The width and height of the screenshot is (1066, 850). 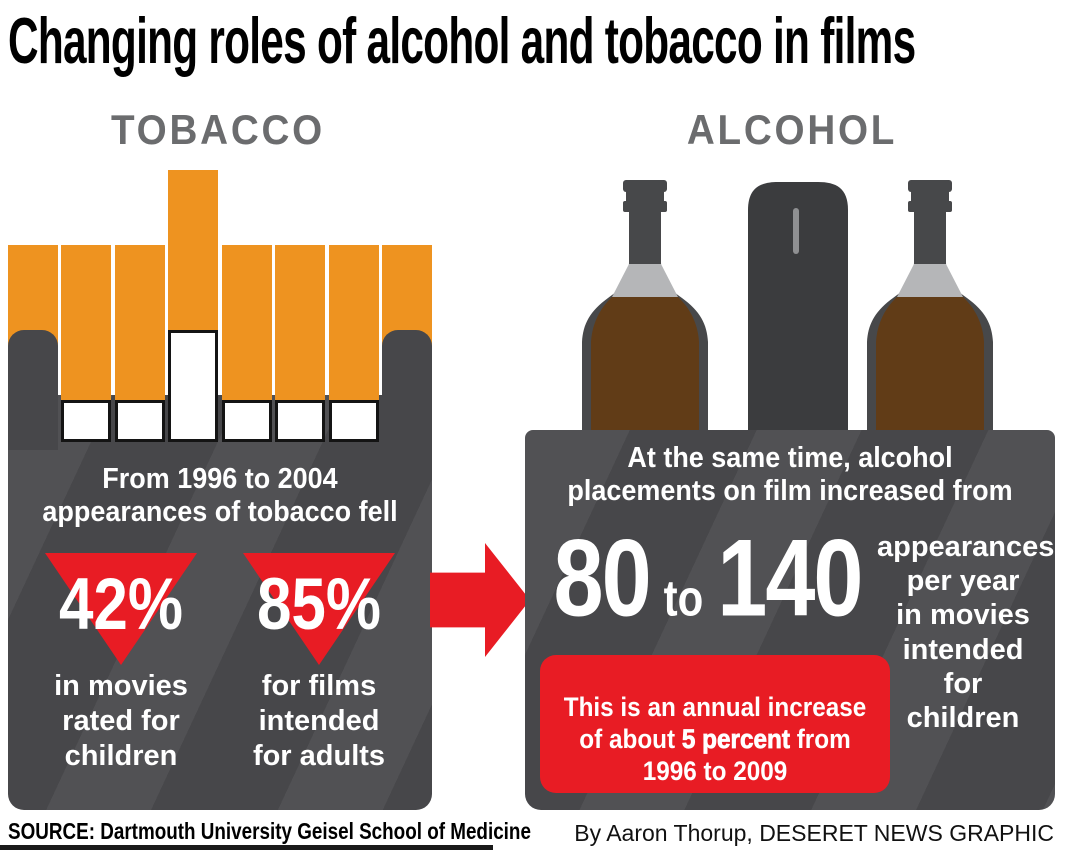 What do you see at coordinates (798, 307) in the screenshot?
I see `jug-icon` at bounding box center [798, 307].